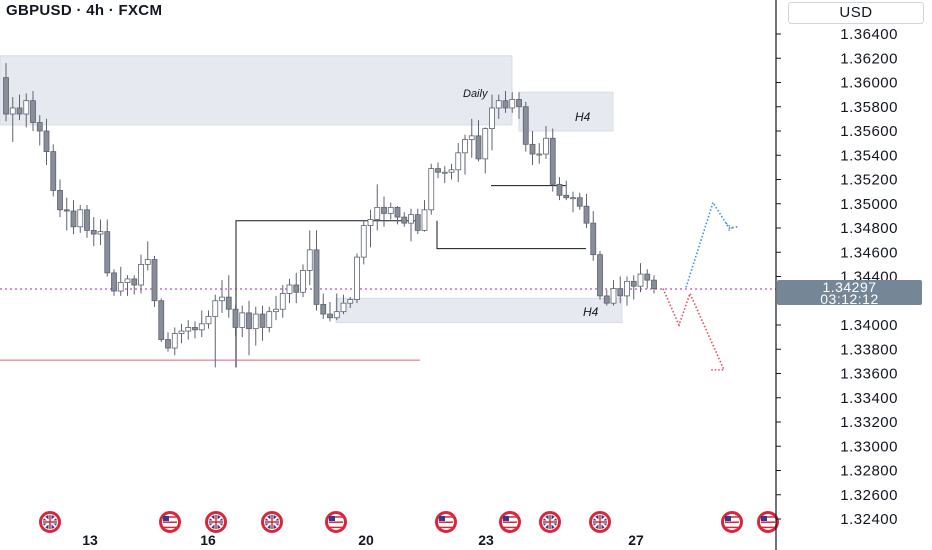 The height and width of the screenshot is (550, 932). I want to click on last-price-value: 1.34297, so click(849, 286).